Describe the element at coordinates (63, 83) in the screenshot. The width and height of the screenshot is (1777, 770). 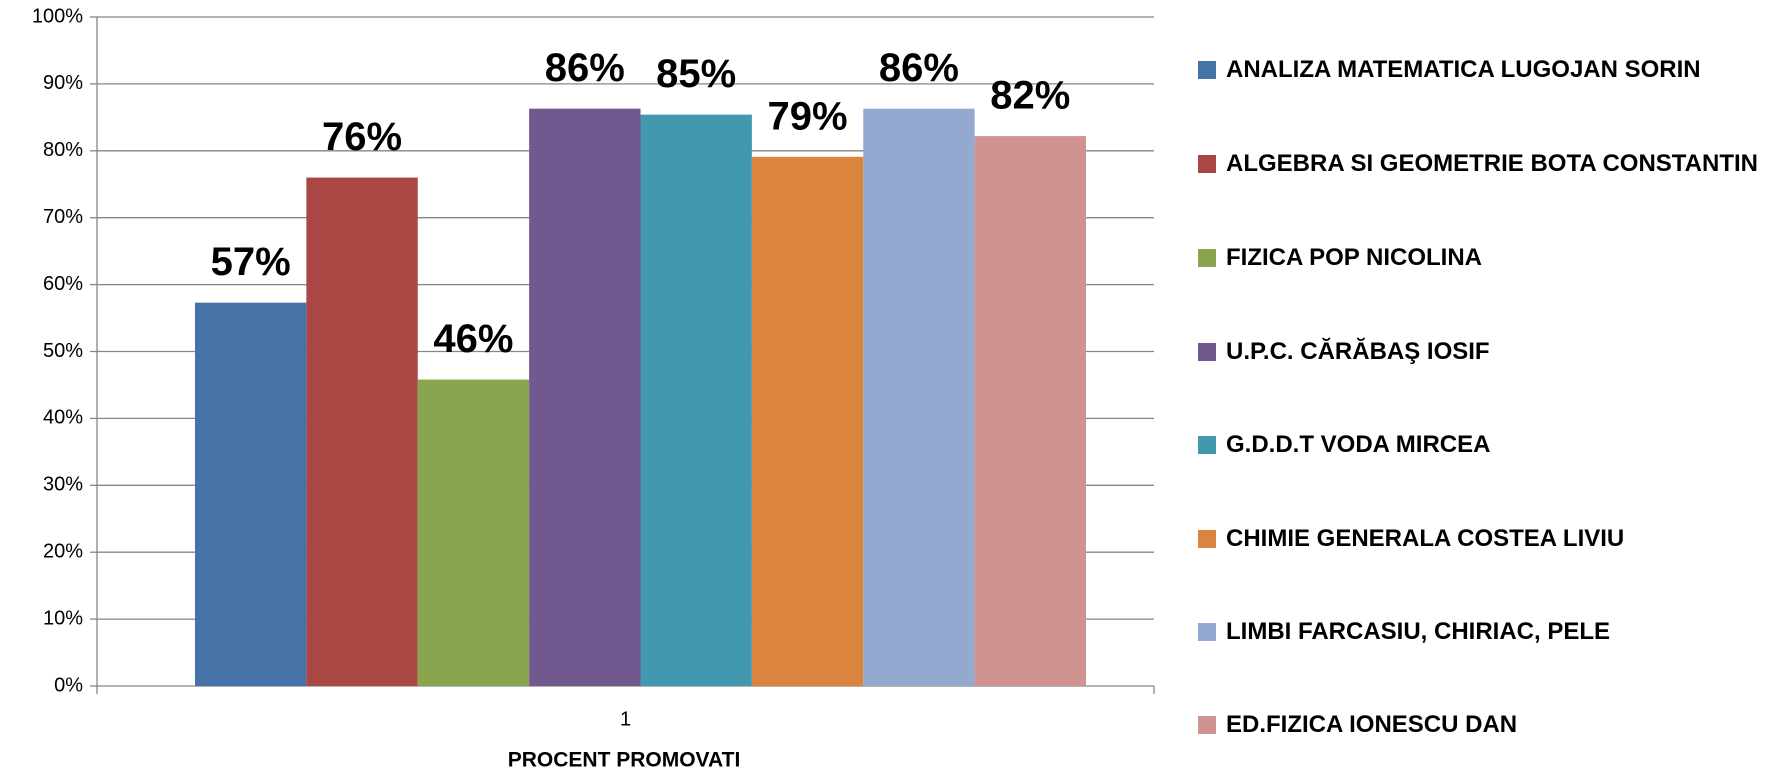
I see `y-tick-label: 90%` at that location.